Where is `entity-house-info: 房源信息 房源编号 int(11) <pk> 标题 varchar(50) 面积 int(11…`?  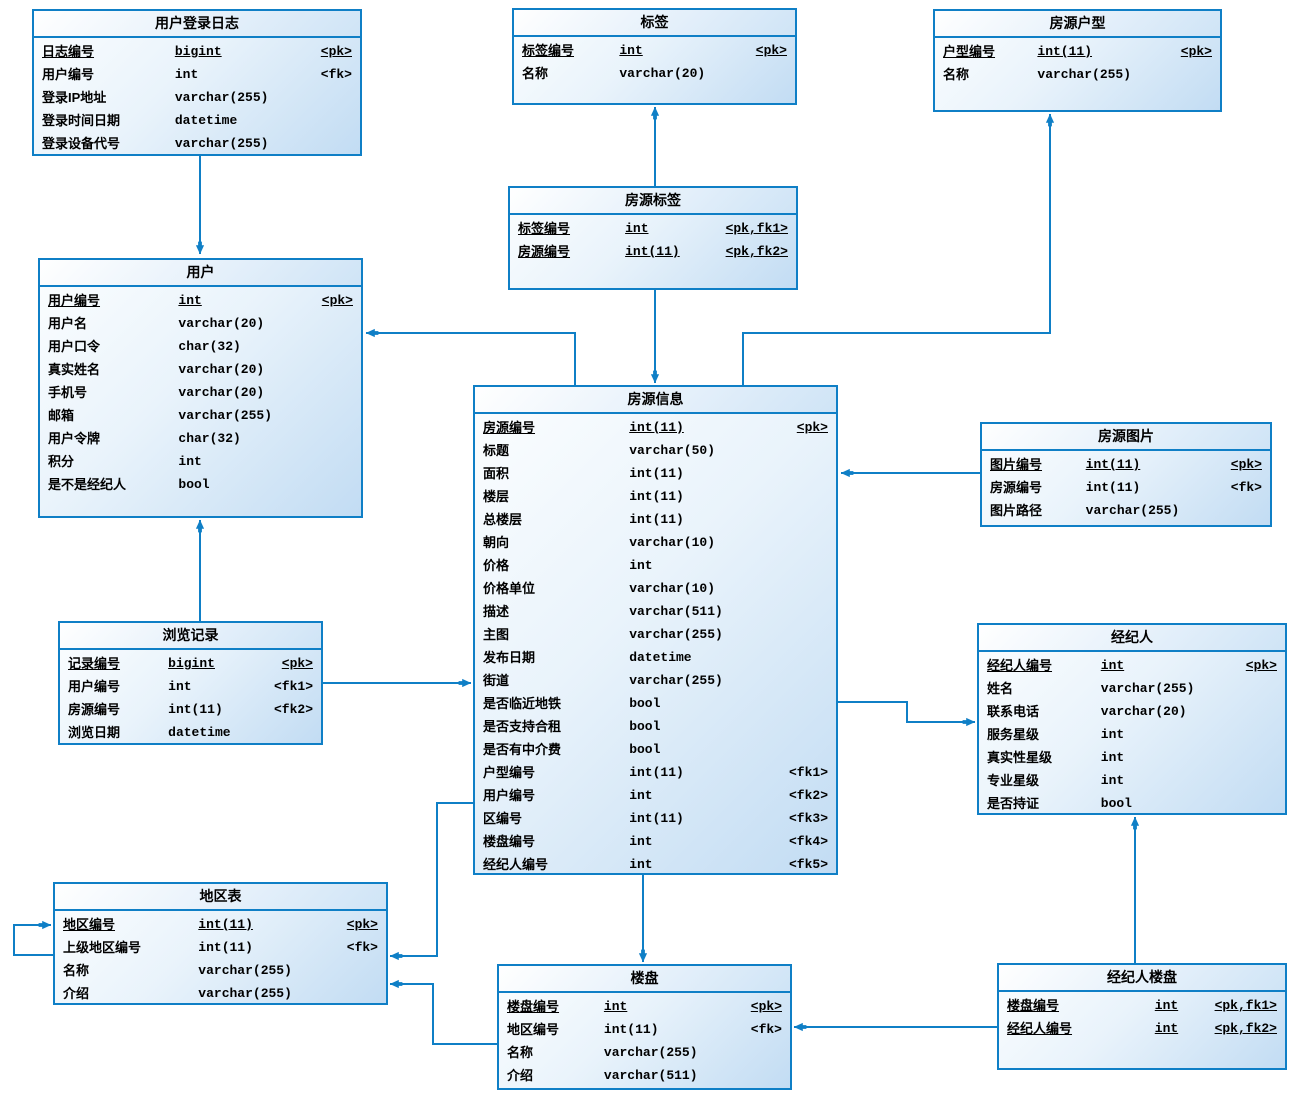
entity-house-info: 房源信息 房源编号 int(11) <pk> 标题 varchar(50) 面积 int(11… is located at coordinates (655, 630).